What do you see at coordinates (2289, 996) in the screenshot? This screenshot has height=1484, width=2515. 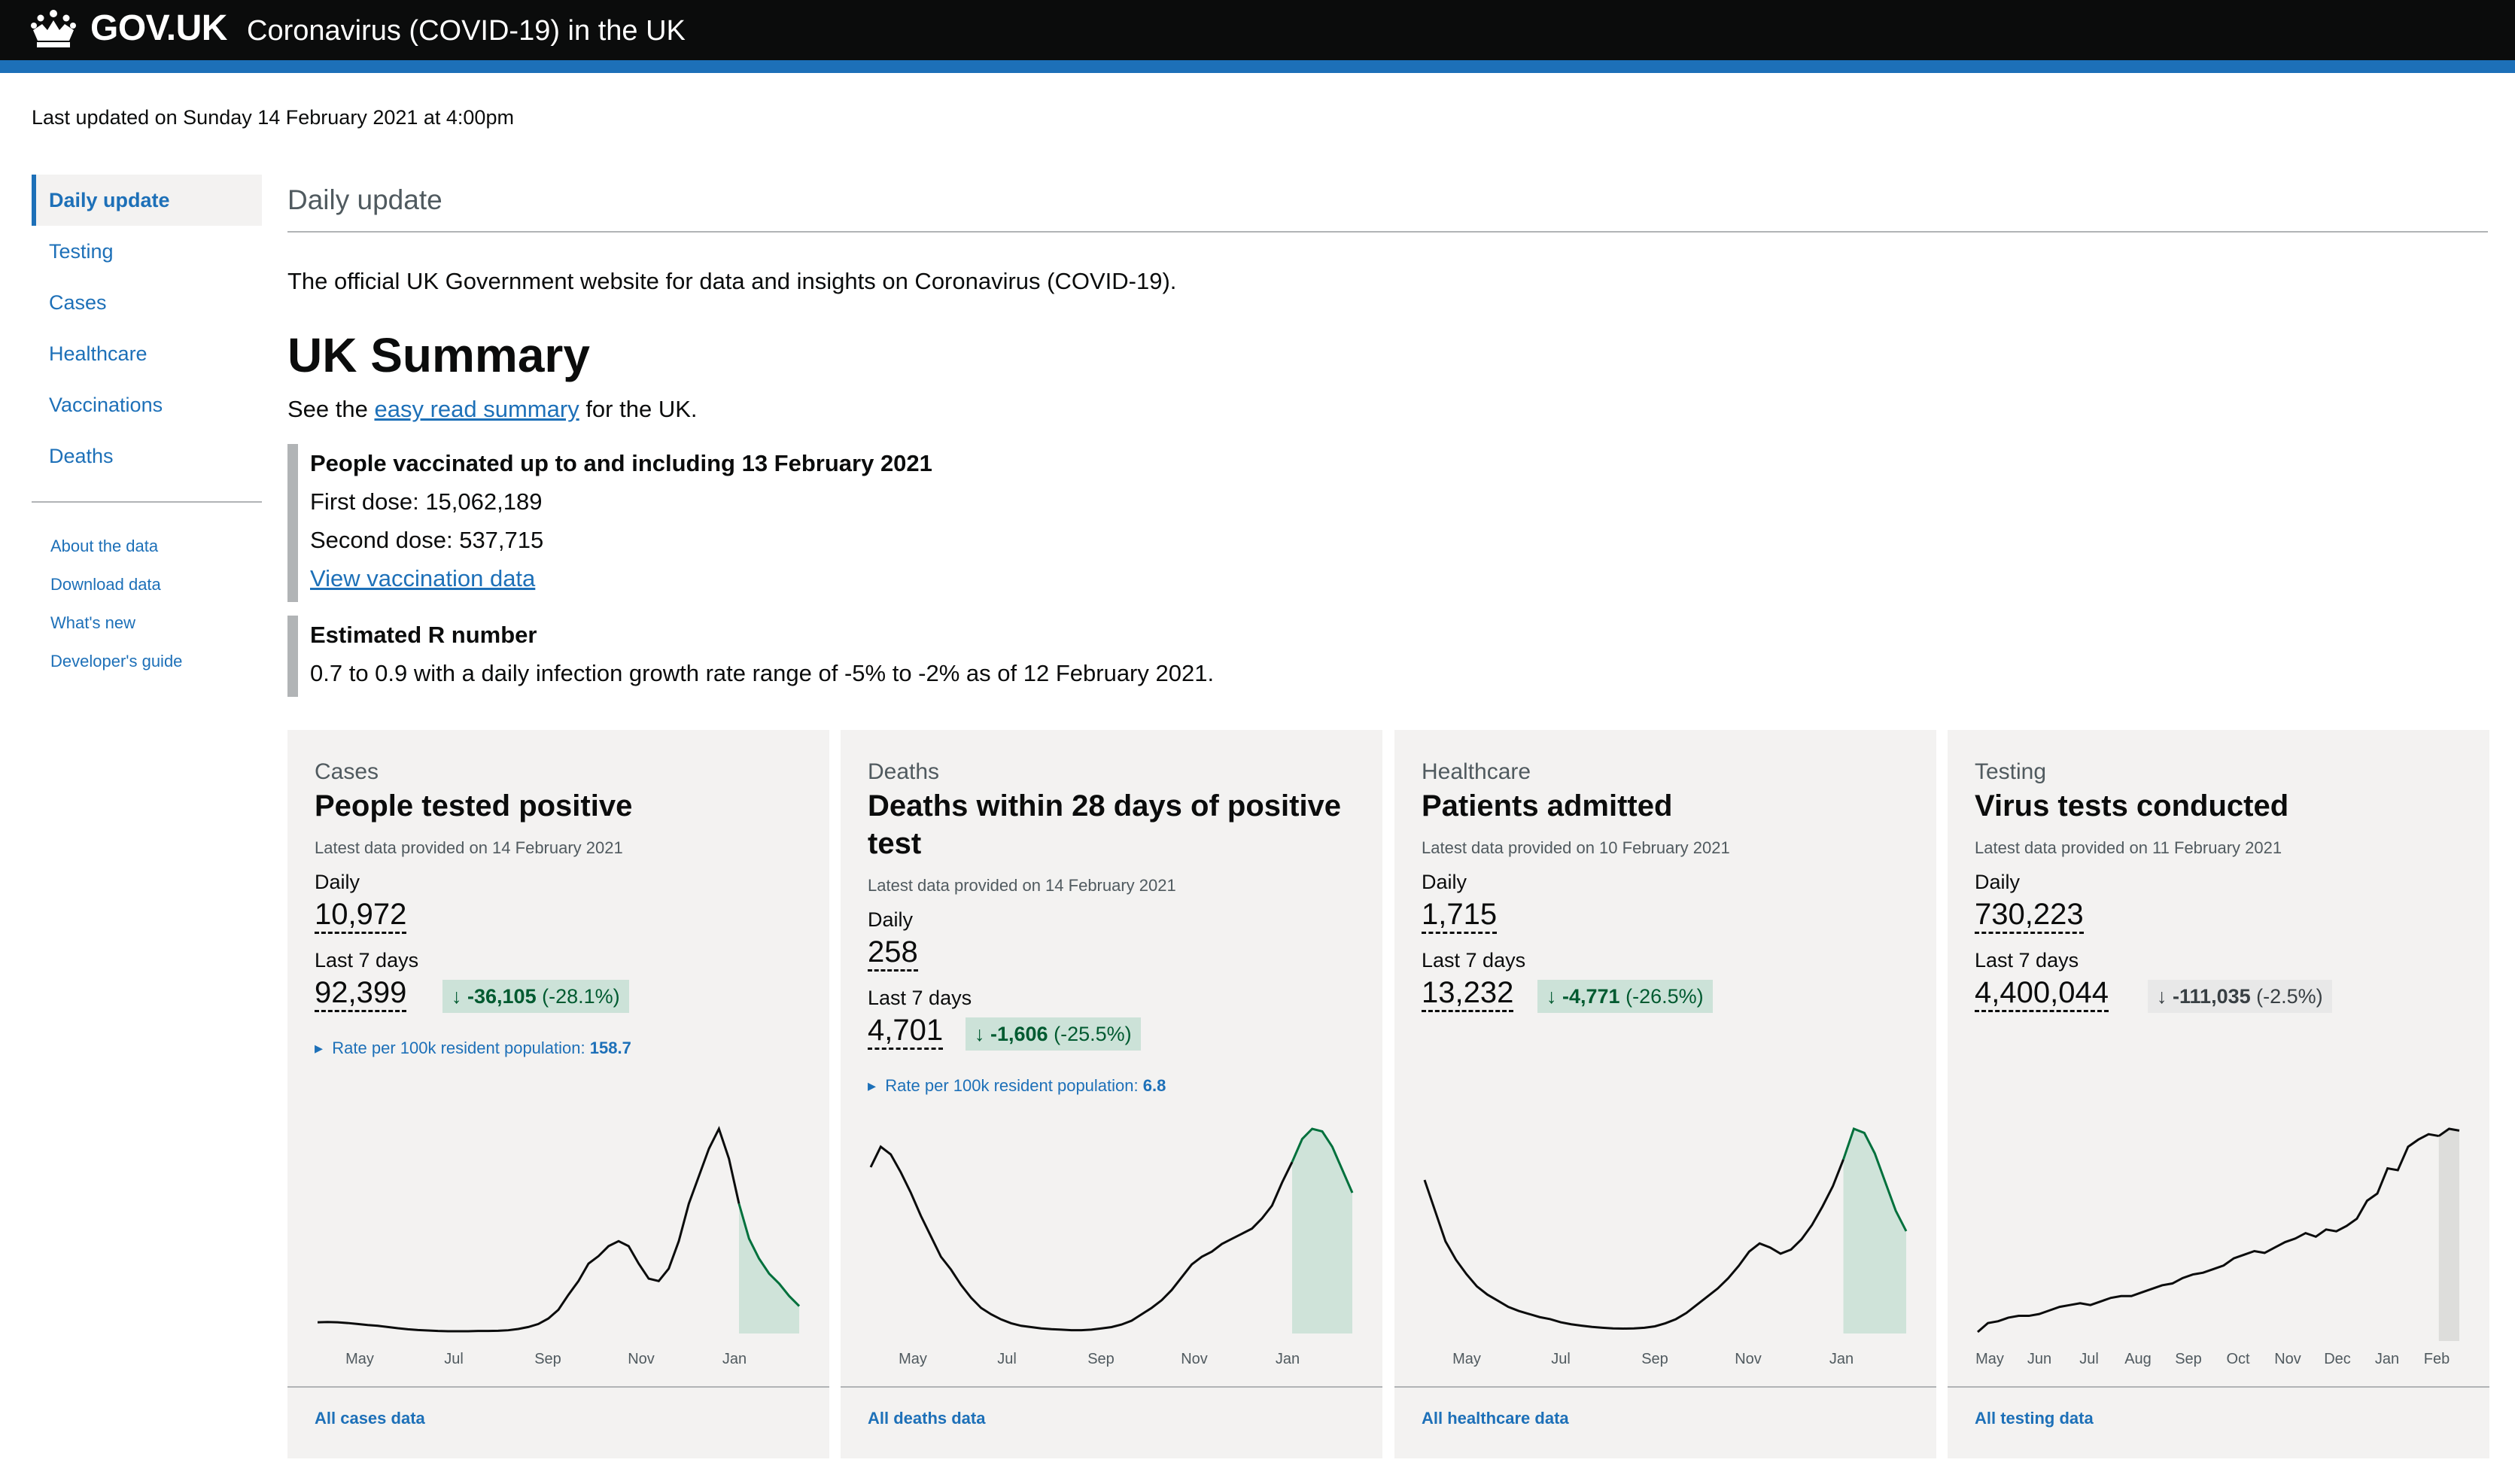 I see `change-percent: (-2.5%)` at bounding box center [2289, 996].